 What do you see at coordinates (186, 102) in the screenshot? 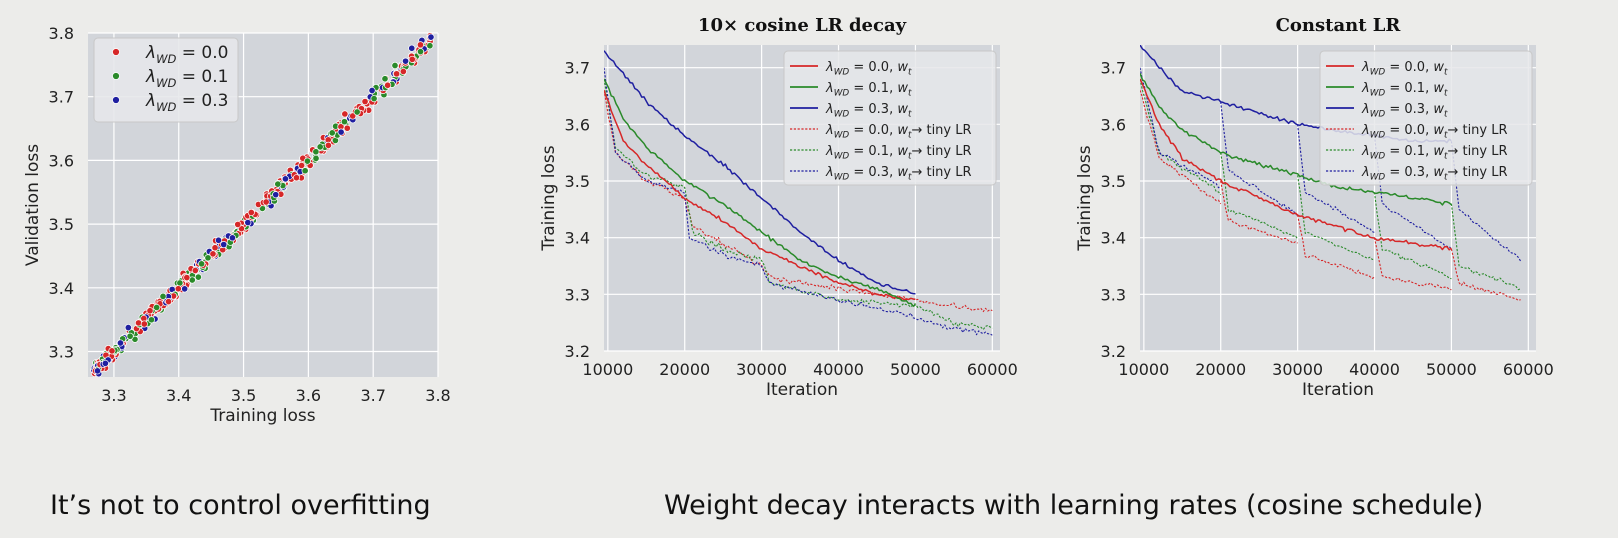
I see `legend-label: λWD = 0.3` at bounding box center [186, 102].